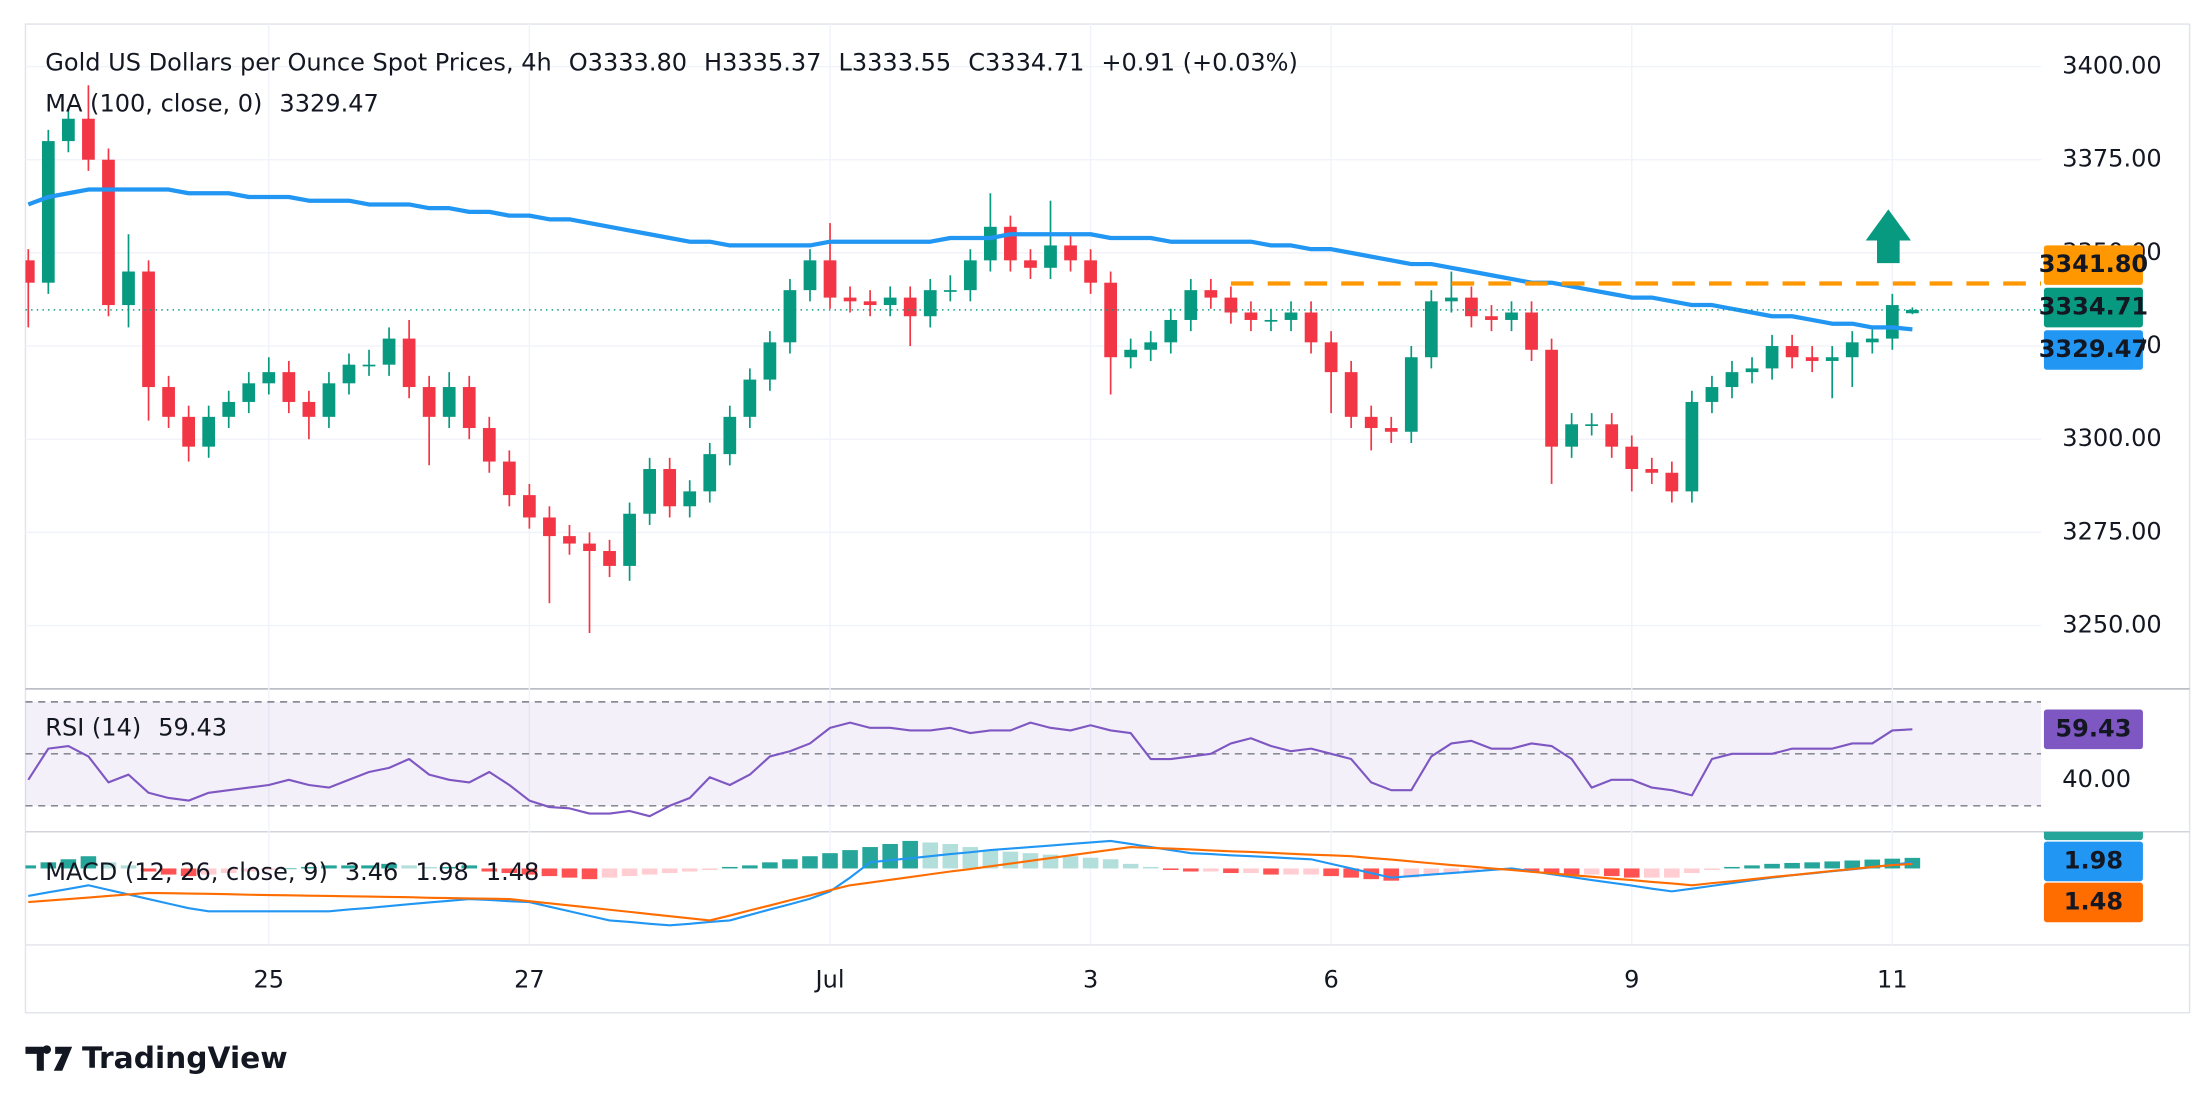 This screenshot has width=2208, height=1097. I want to click on signal-line, so click(970, 883).